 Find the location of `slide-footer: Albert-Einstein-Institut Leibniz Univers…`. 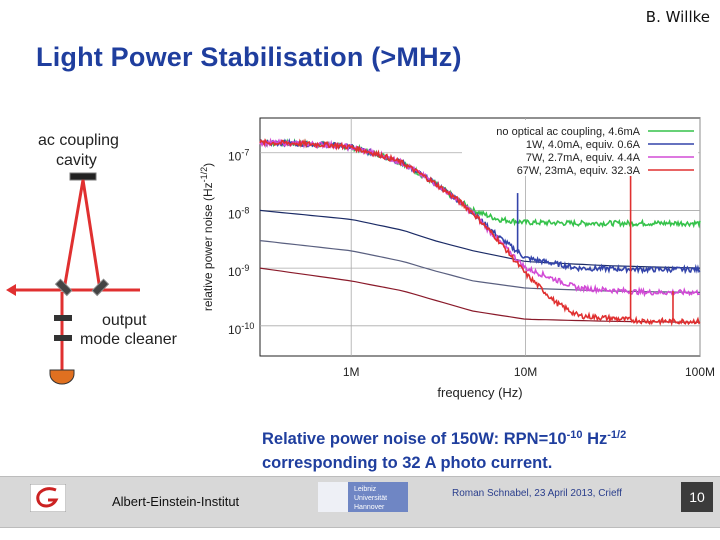

slide-footer: Albert-Einstein-Institut Leibniz Univers… is located at coordinates (360, 504).